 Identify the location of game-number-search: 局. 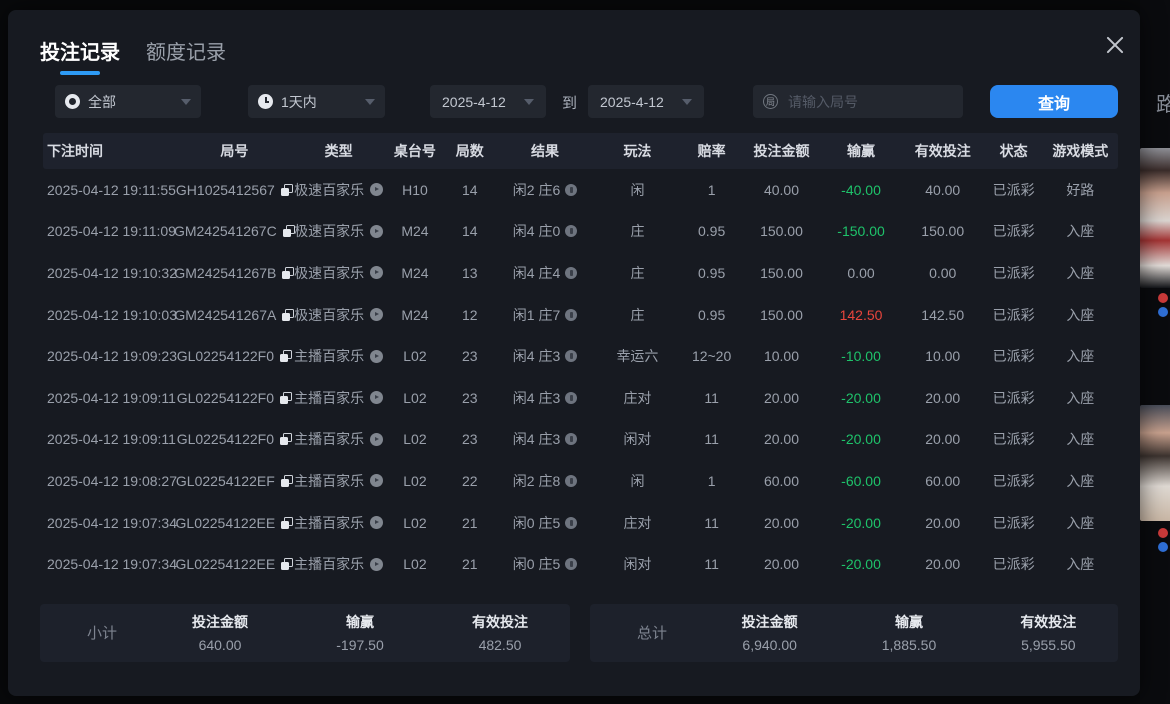
(858, 101).